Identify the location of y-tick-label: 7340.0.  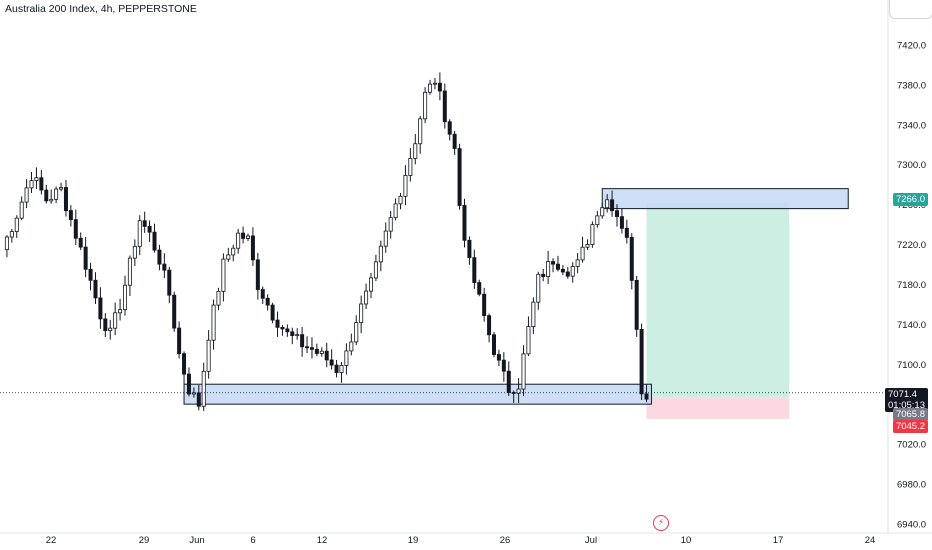
(911, 125).